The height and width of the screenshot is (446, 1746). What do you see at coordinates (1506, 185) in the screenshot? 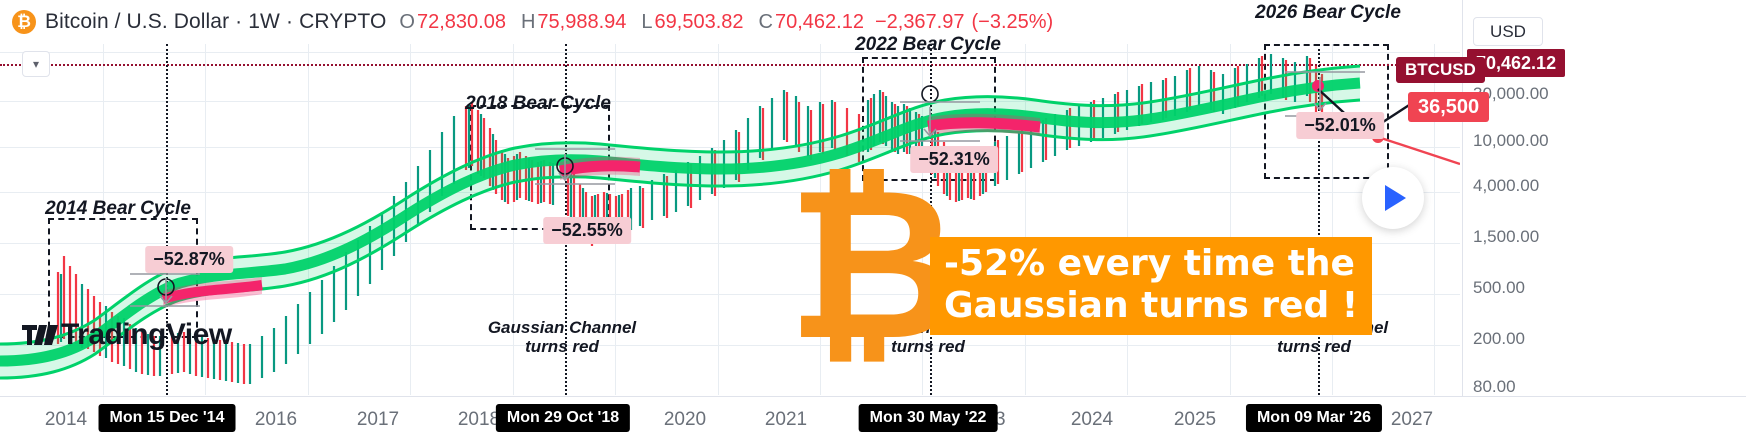
I see `price-tick: 4,000.00` at bounding box center [1506, 185].